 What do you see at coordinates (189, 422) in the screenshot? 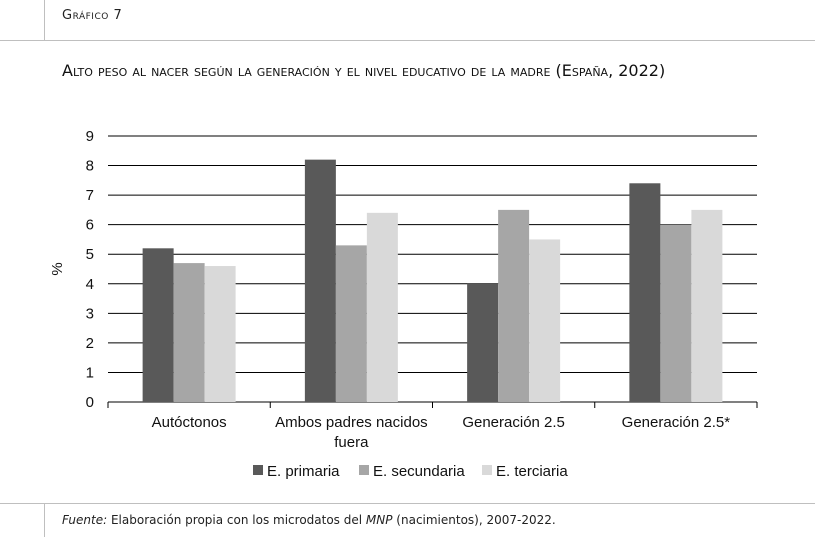
I see `category-label: Autóctonos` at bounding box center [189, 422].